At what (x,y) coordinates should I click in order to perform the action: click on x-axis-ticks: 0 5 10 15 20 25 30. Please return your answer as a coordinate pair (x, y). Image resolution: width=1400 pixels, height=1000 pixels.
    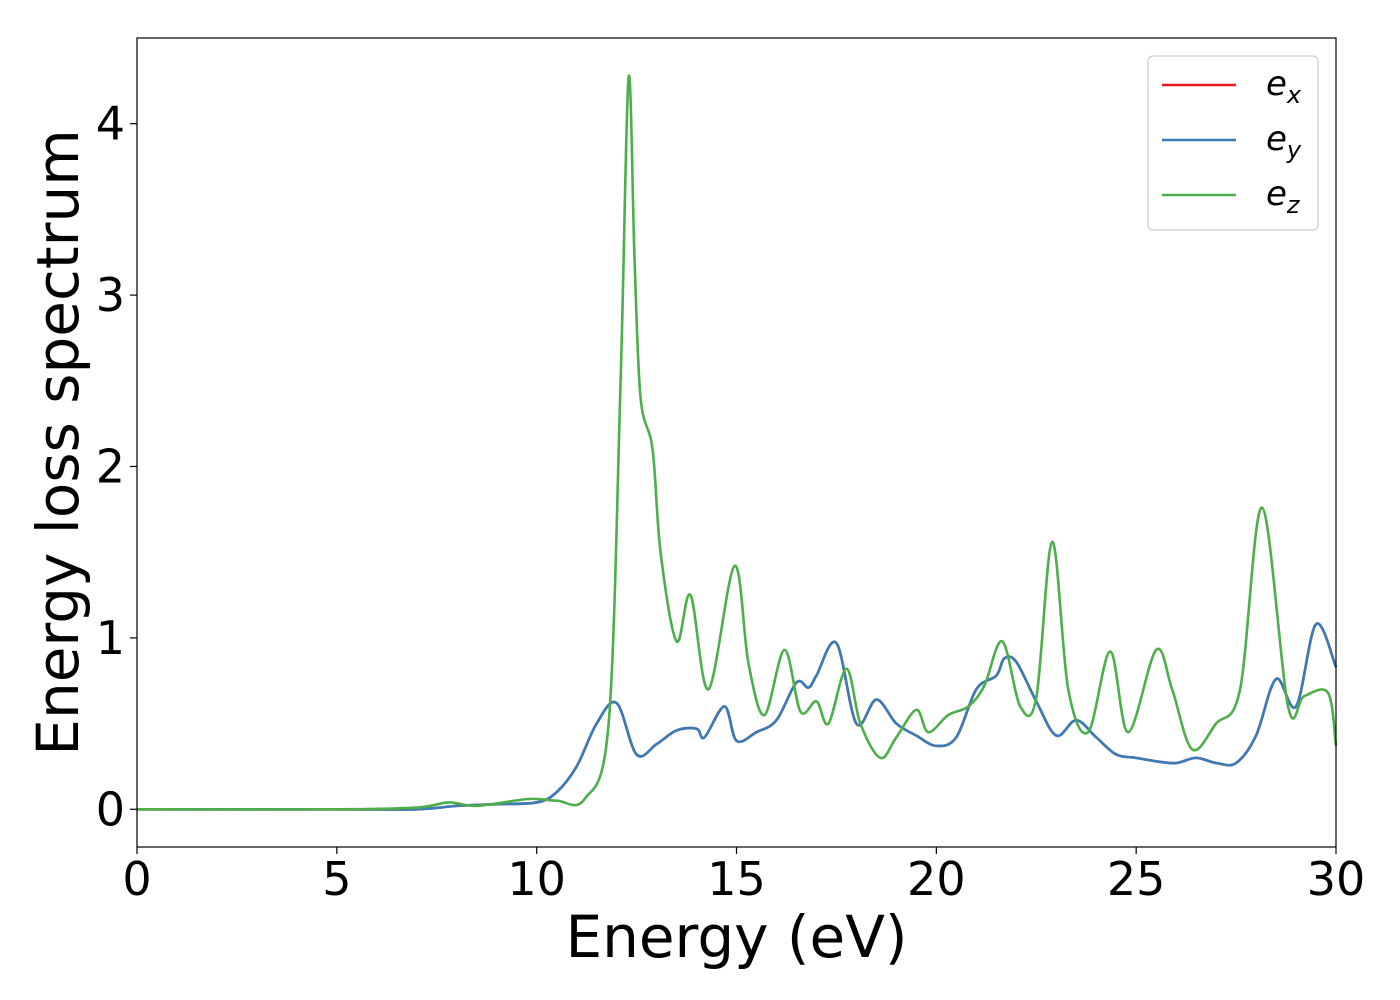
    Looking at the image, I should click on (743, 876).